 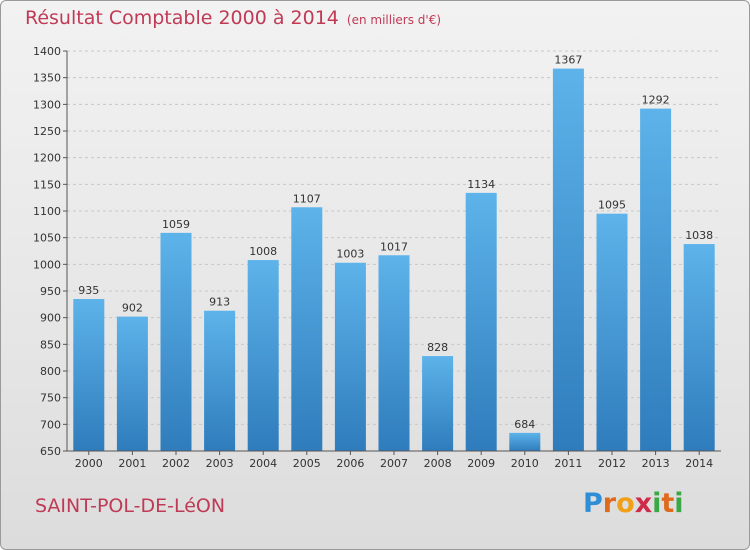 I want to click on data-label: 1008, so click(x=263, y=251).